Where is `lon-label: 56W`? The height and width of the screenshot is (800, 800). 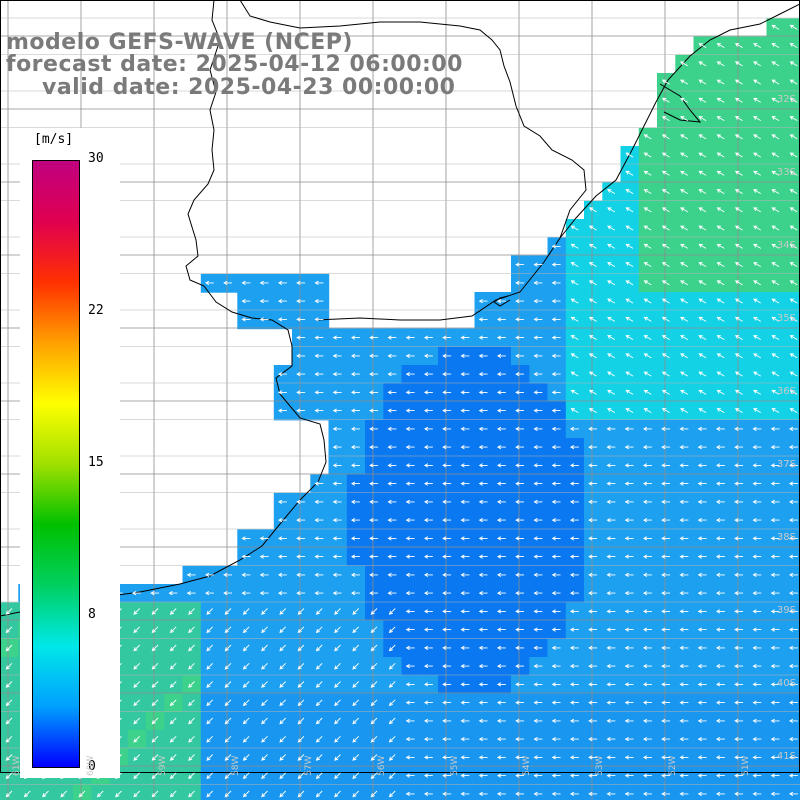 lon-label: 56W is located at coordinates (382, 765).